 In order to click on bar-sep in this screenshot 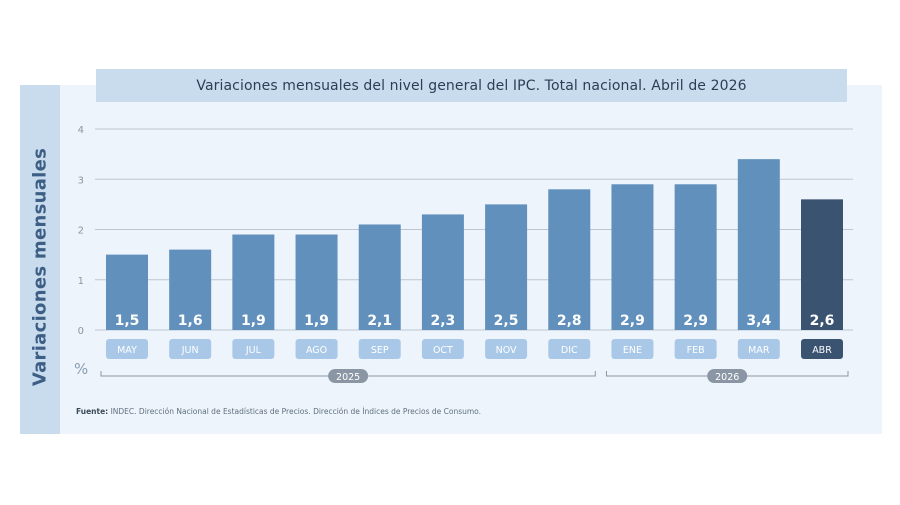, I will do `click(379, 277)`.